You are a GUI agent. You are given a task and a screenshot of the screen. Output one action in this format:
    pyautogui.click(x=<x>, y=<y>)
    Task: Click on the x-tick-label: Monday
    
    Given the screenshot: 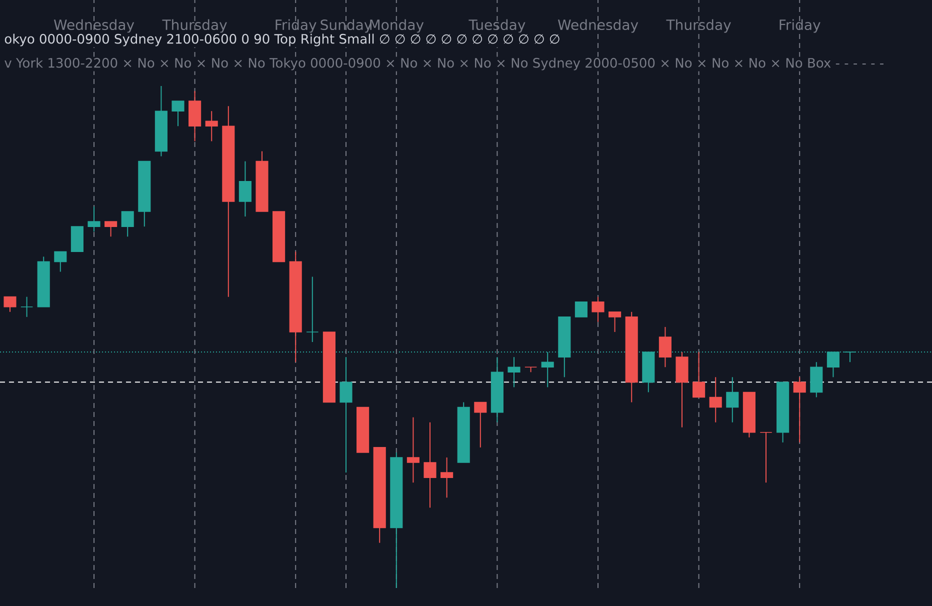 What is the action you would take?
    pyautogui.click(x=397, y=26)
    